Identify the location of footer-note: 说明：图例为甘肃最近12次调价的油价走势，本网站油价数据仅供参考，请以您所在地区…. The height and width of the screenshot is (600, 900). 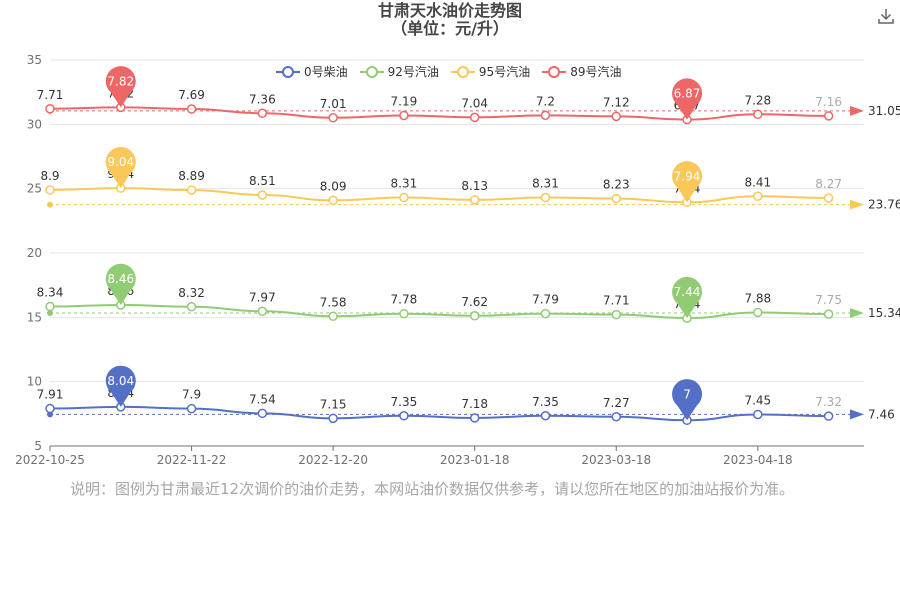
(432, 489).